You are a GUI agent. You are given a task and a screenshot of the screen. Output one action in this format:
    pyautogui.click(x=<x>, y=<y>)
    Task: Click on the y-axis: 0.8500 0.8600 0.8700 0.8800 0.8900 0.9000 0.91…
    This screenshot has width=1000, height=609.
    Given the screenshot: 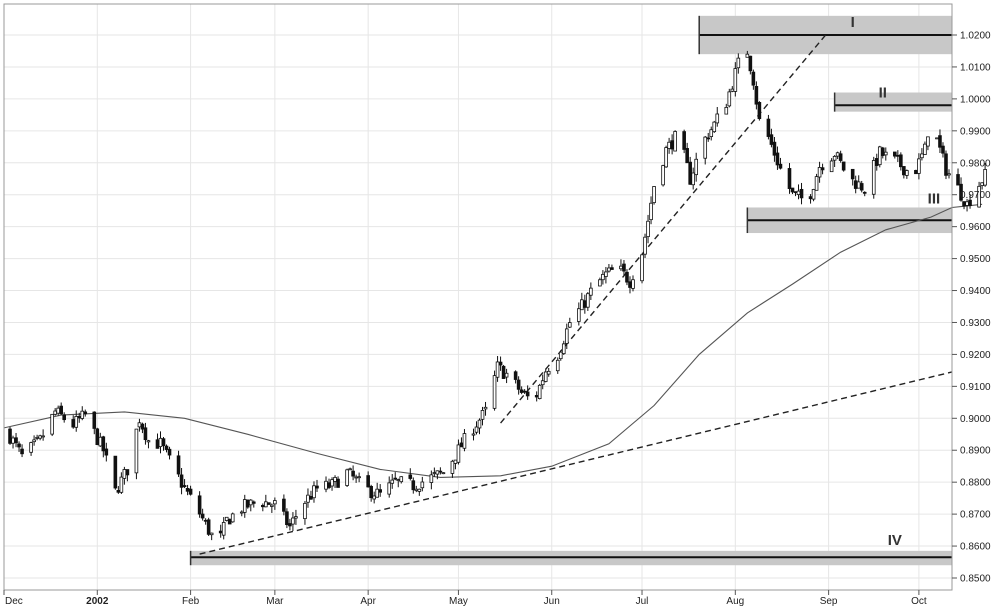 What is the action you would take?
    pyautogui.click(x=971, y=308)
    